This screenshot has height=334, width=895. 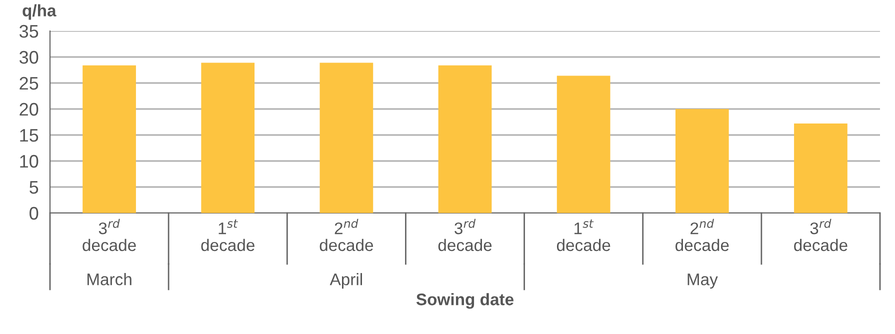 What do you see at coordinates (703, 281) in the screenshot?
I see `text: May` at bounding box center [703, 281].